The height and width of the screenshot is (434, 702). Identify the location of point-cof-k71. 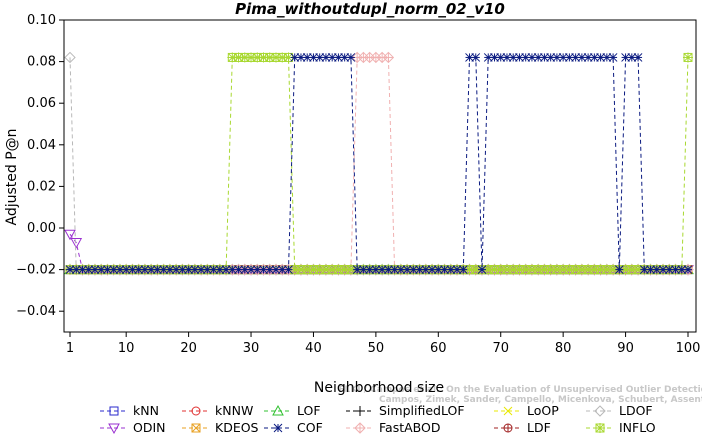
(507, 57).